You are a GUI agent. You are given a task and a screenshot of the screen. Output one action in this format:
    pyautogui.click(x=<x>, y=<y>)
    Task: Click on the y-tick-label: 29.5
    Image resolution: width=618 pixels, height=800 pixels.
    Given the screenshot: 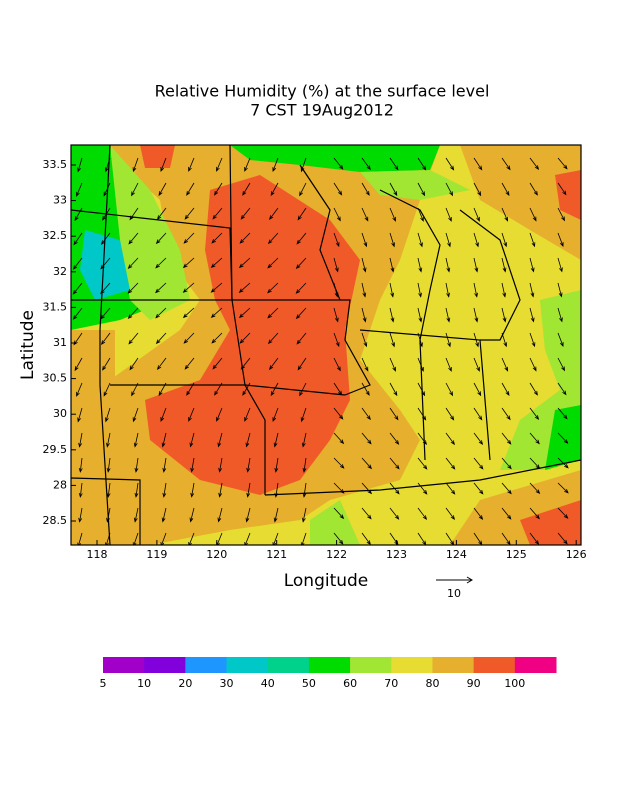 What is the action you would take?
    pyautogui.click(x=55, y=449)
    